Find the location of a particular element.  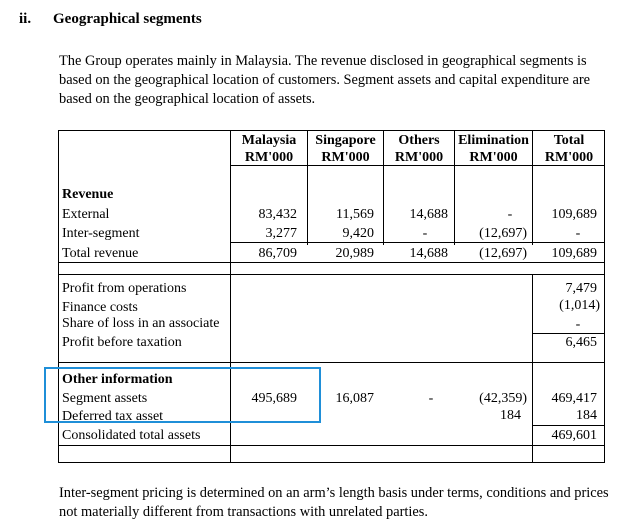

cell-total-singapore: 20,989 is located at coordinates (355, 253).